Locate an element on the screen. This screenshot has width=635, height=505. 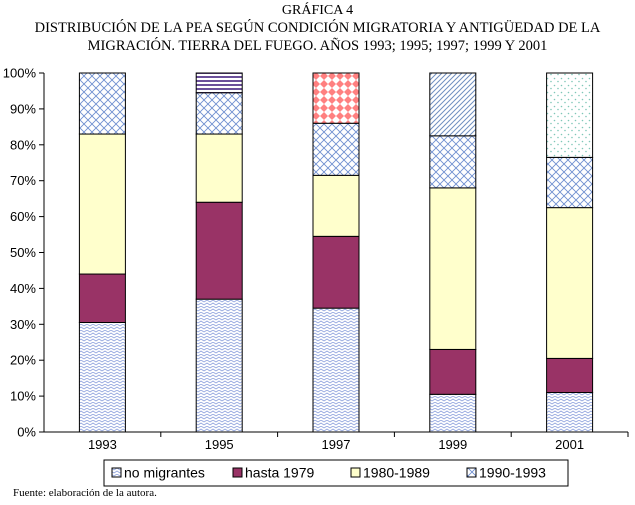
legend-box is located at coordinates (336, 473).